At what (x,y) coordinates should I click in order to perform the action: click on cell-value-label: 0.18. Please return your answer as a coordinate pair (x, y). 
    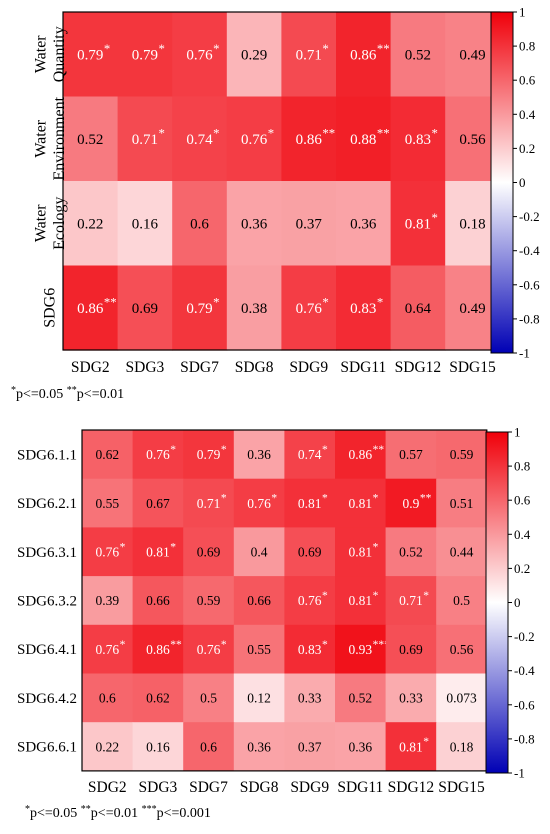
    Looking at the image, I should click on (462, 746).